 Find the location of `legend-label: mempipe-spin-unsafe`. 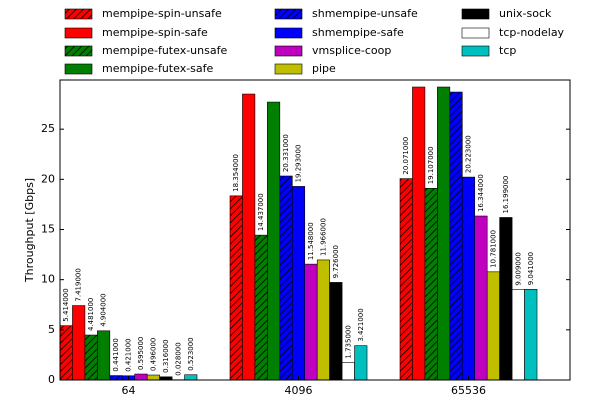

legend-label: mempipe-spin-unsafe is located at coordinates (162, 13).